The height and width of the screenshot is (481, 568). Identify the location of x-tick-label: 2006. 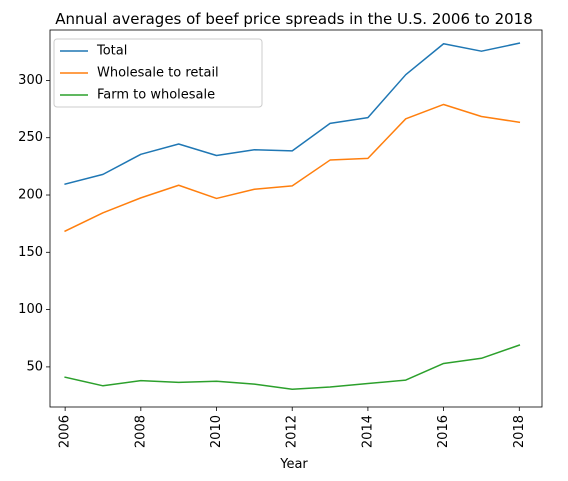
(65, 431).